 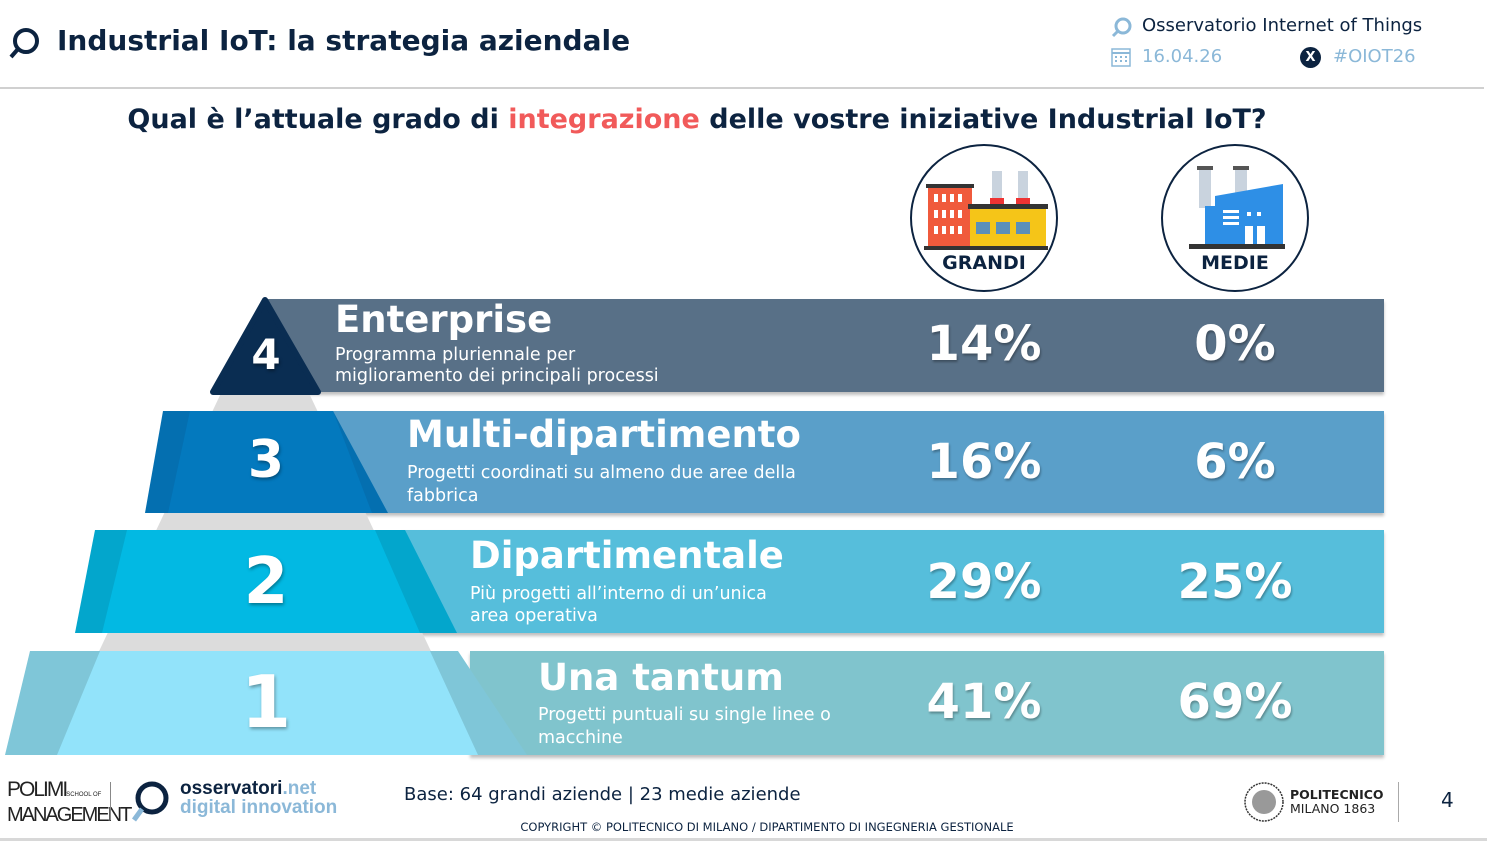 I want to click on level-1-row, so click(x=927, y=703).